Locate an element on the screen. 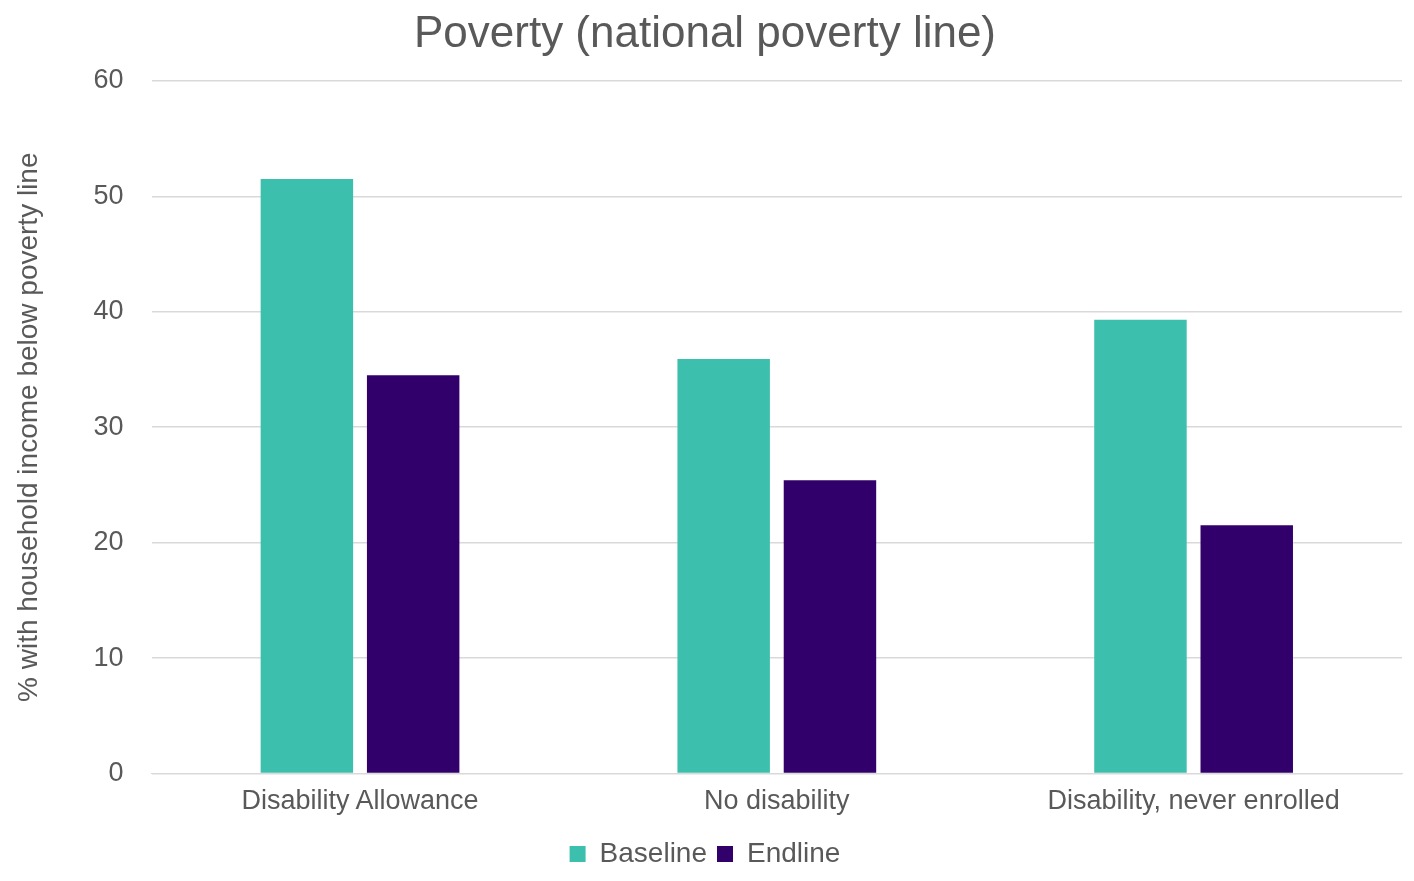  y-tick-label: 50 is located at coordinates (108, 194).